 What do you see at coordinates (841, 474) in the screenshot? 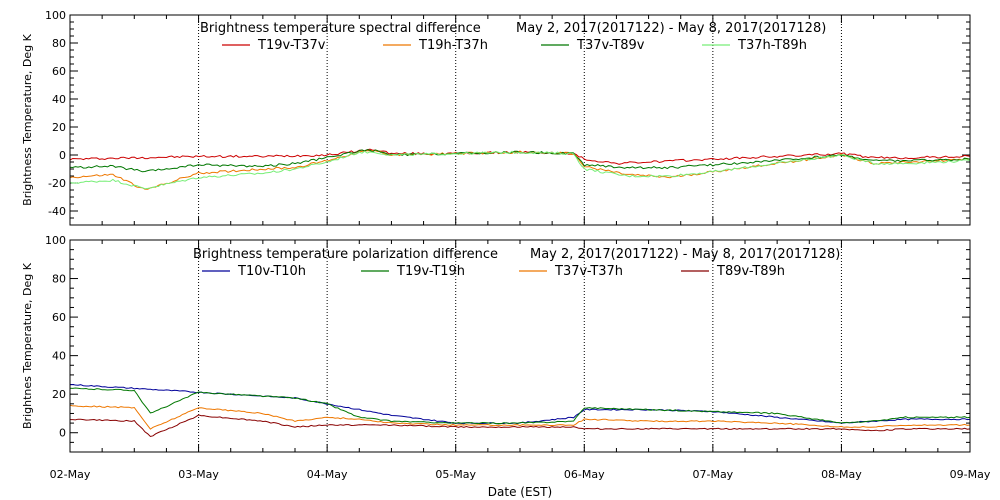
I see `x-tick-label: 08-May` at bounding box center [841, 474].